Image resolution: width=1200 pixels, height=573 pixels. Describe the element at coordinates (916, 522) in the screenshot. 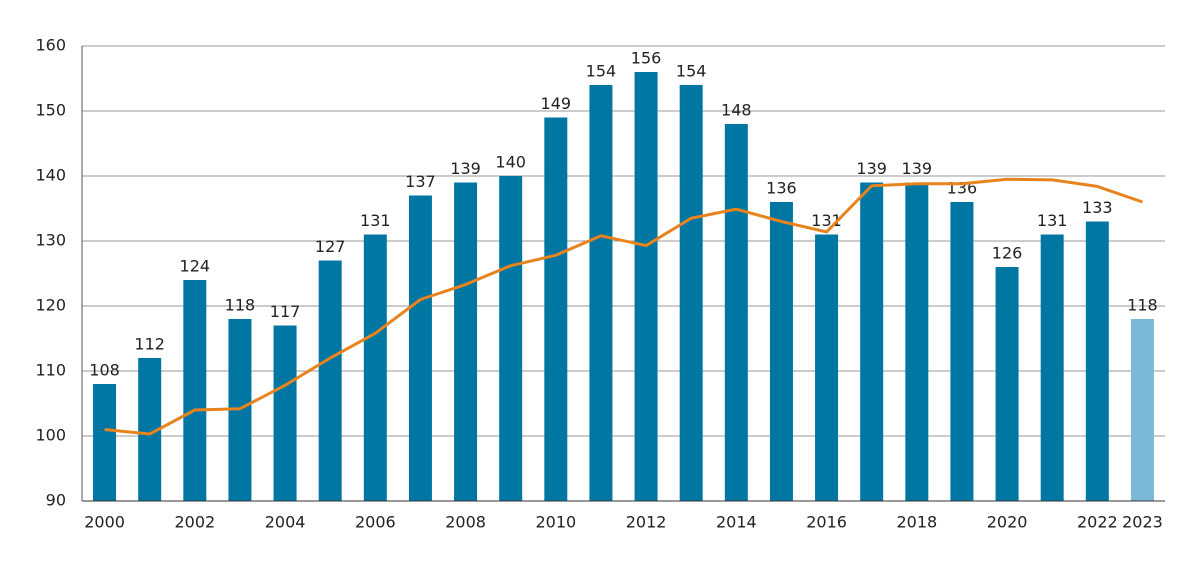

I see `x-tick-label: 2018` at that location.